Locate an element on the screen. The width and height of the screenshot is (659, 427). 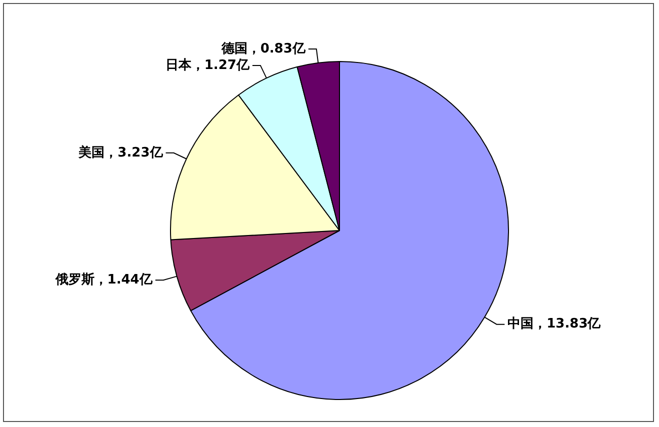
data-label: ，3.23亿 is located at coordinates (134, 152).